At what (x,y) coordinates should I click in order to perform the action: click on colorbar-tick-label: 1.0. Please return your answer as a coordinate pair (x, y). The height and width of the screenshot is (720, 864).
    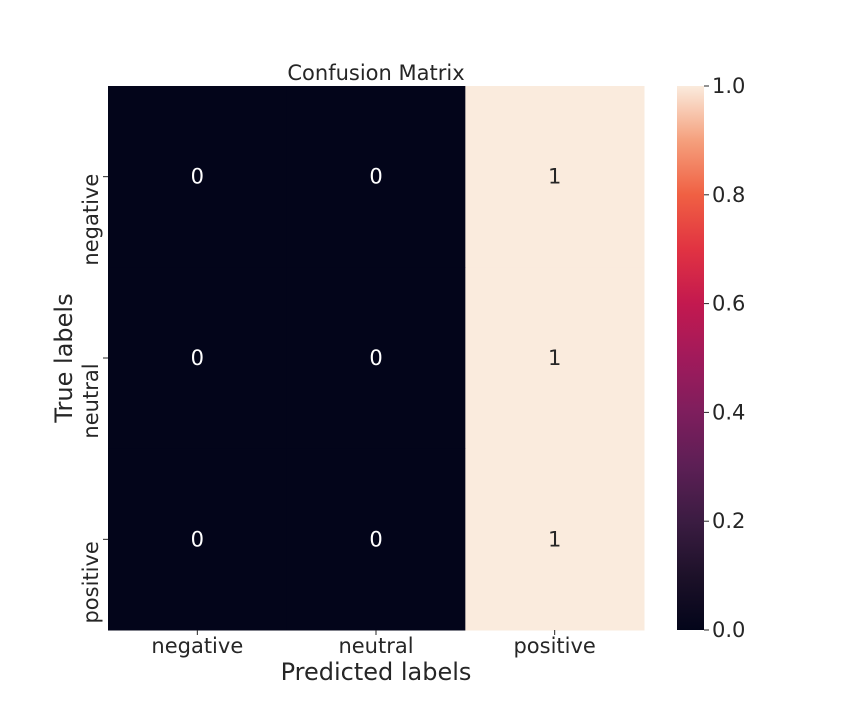
    Looking at the image, I should click on (728, 86).